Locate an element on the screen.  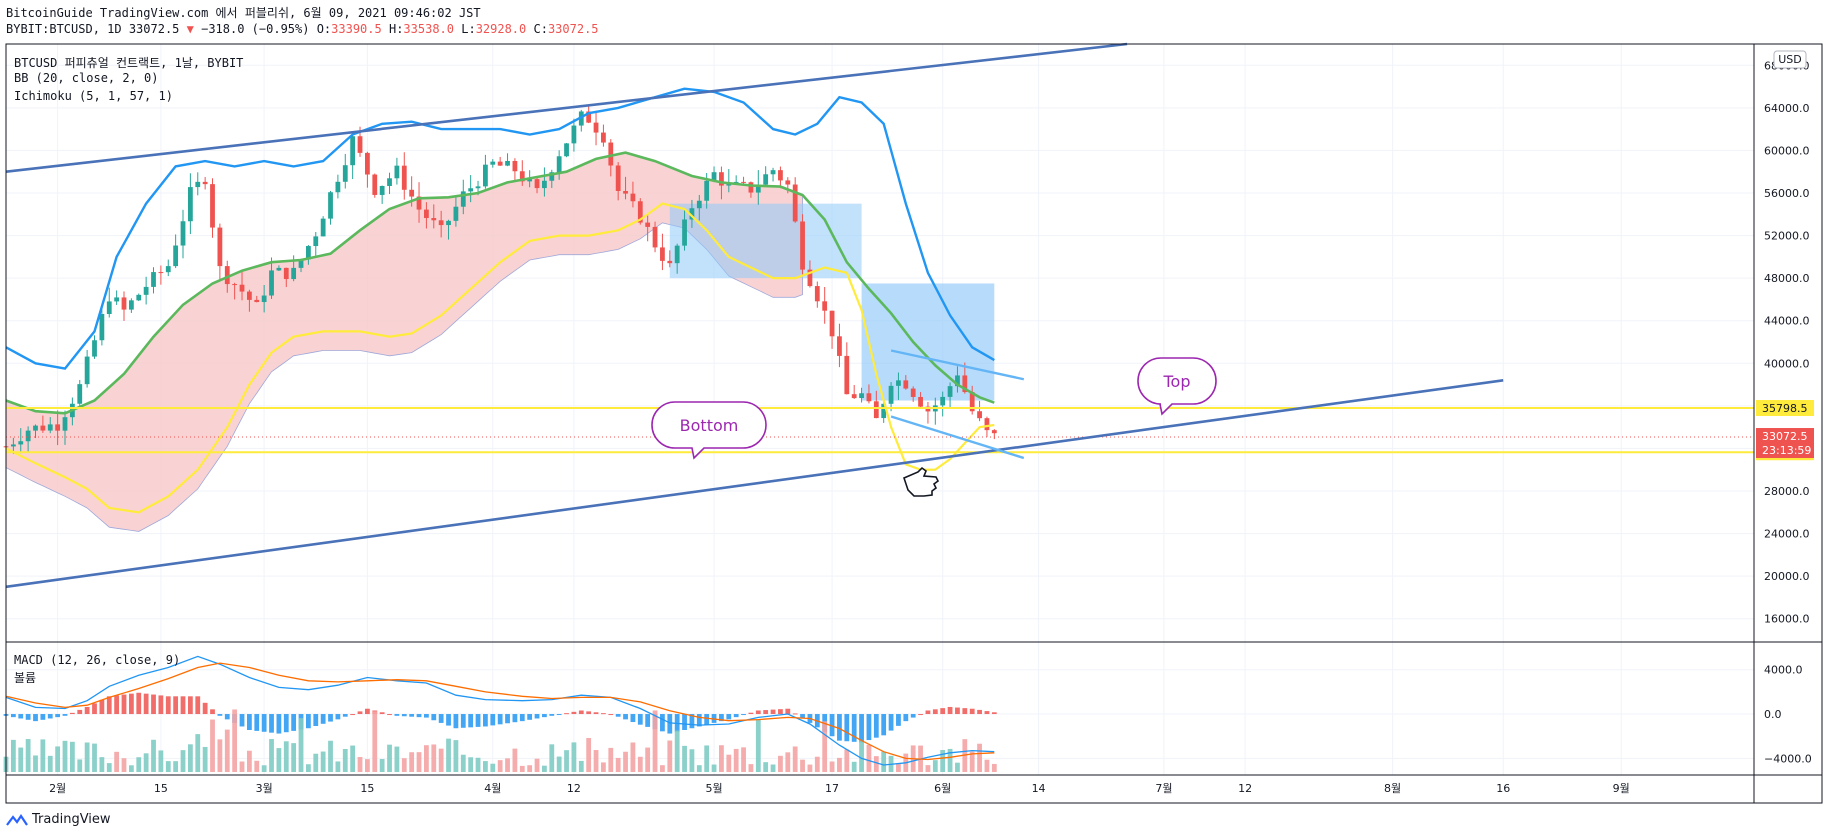
annotation-top-bubble is located at coordinates (1177, 386).